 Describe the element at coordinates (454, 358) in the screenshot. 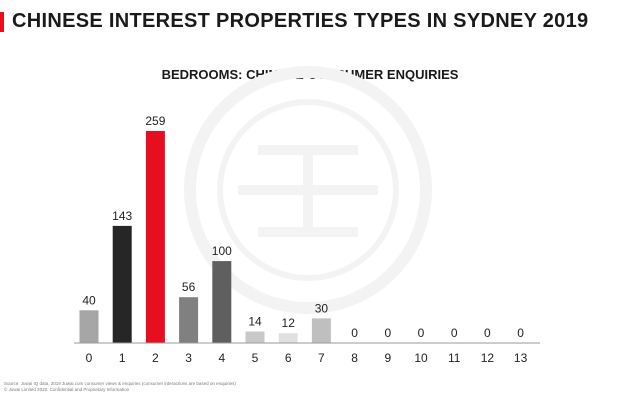

I see `x-tick-label-11: 11` at that location.